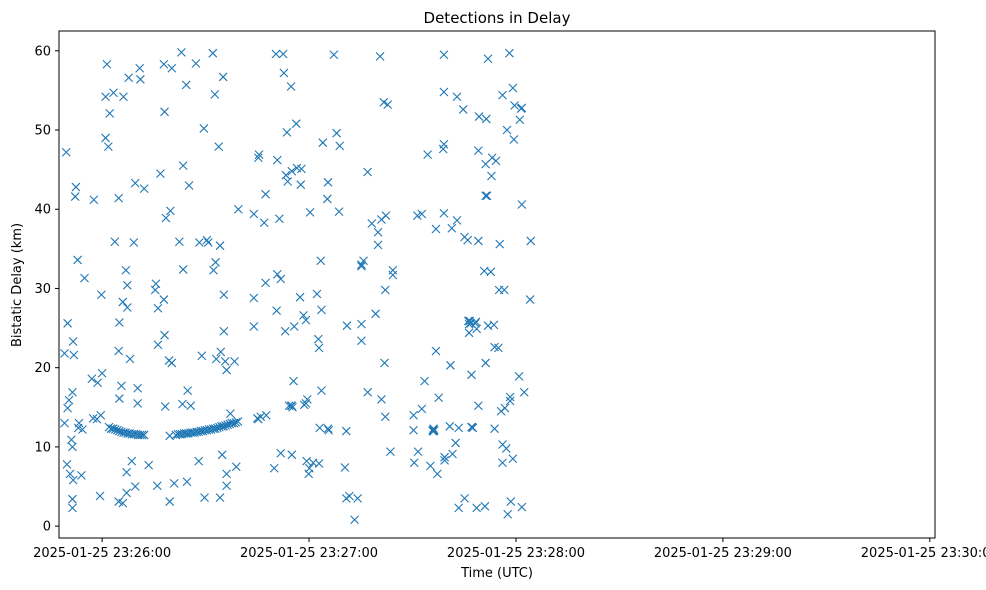  Describe the element at coordinates (46, 289) in the screenshot. I see `y-axis: 0 10 20 30 40 50 60` at that location.